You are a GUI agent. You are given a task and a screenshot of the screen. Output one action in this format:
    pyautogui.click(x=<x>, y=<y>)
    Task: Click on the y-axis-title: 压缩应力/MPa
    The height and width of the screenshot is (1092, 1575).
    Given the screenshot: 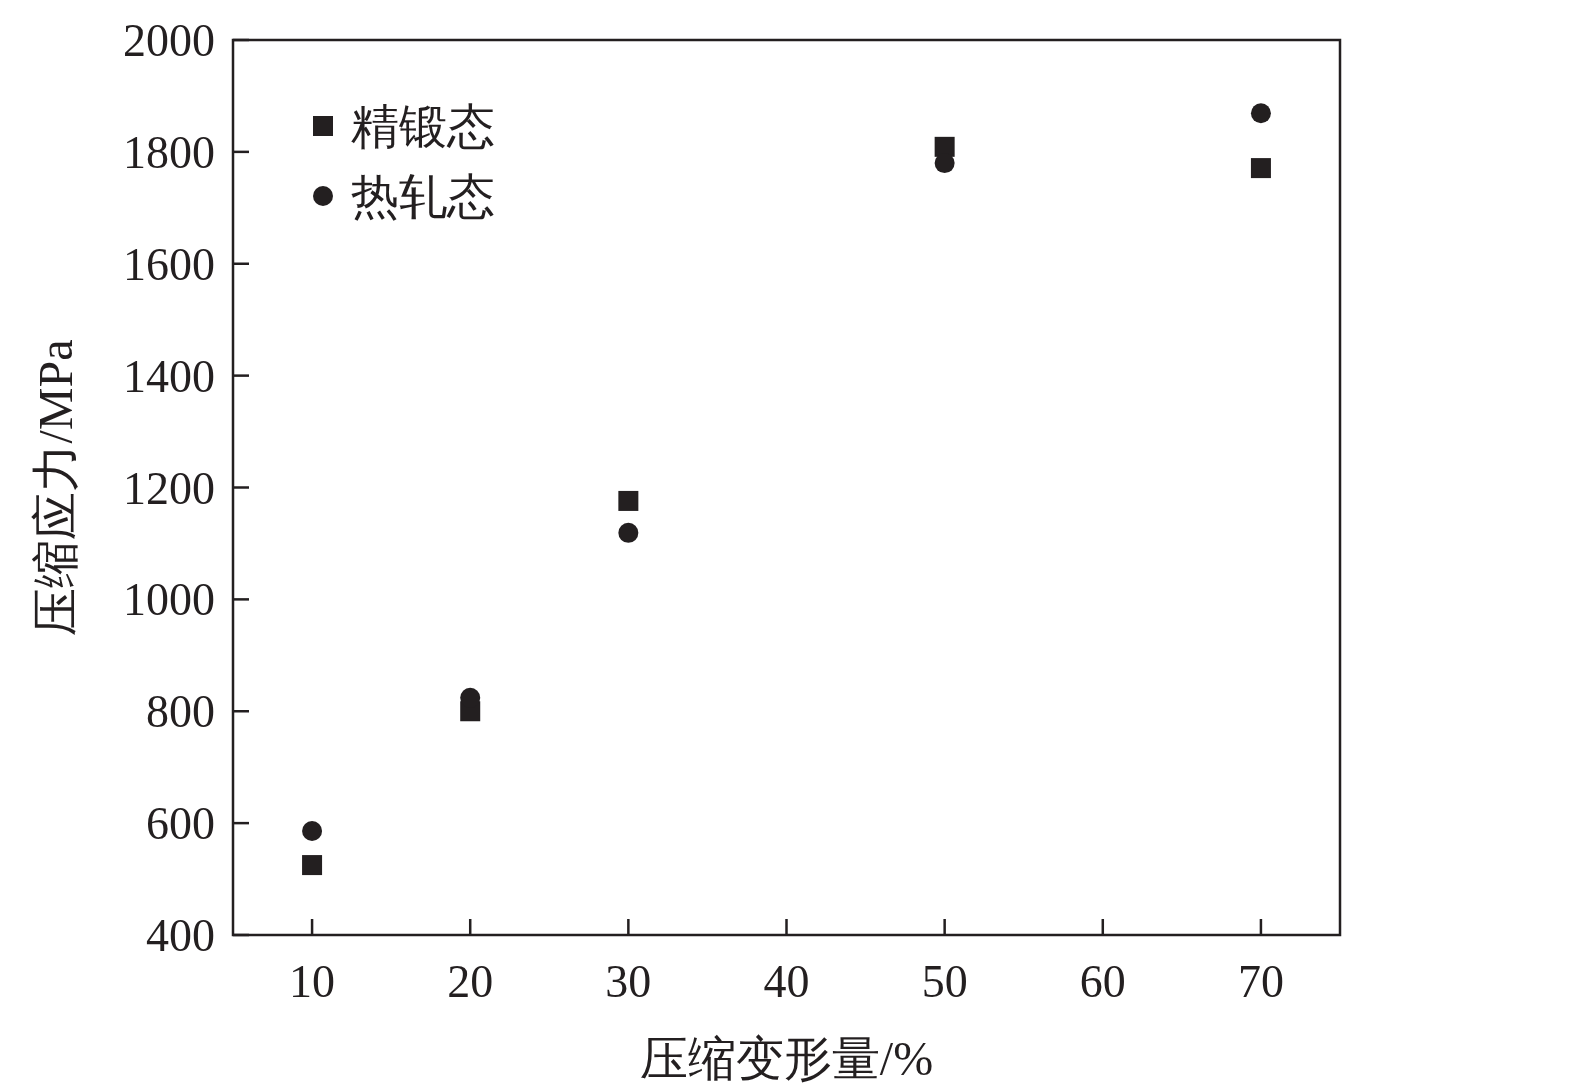 What is the action you would take?
    pyautogui.click(x=55, y=487)
    